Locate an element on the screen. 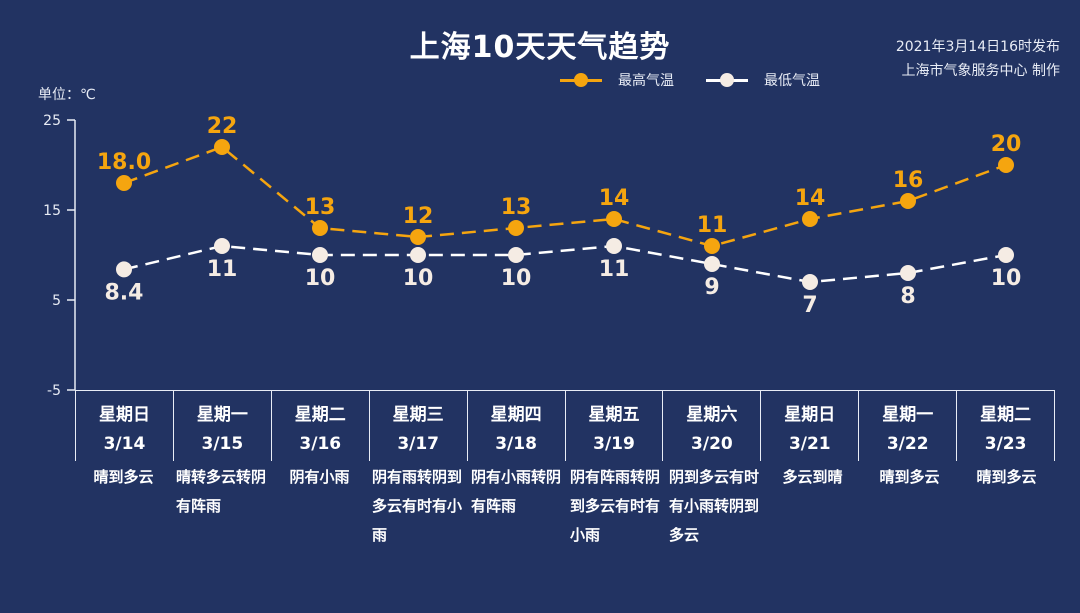 This screenshot has height=613, width=1080. day-header-cell: 星期六 3/20 is located at coordinates (711, 426).